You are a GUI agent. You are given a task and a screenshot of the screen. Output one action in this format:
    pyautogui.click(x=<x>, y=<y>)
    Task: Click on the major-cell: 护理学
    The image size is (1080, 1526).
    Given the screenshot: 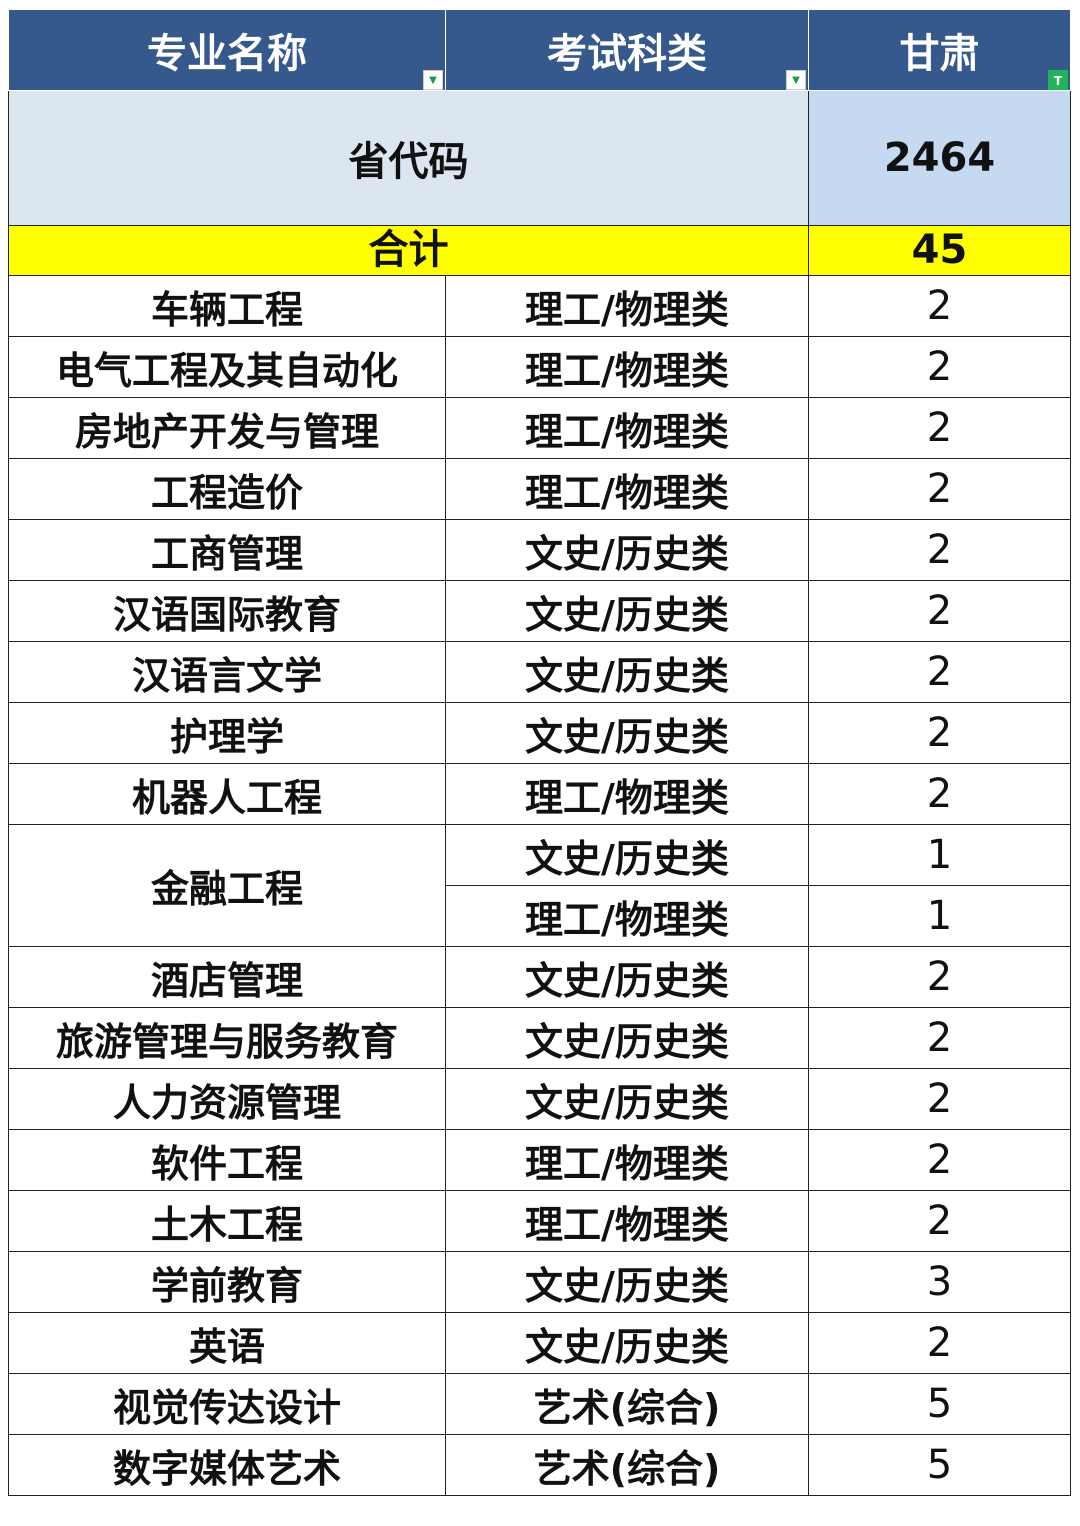 What is the action you would take?
    pyautogui.click(x=227, y=733)
    